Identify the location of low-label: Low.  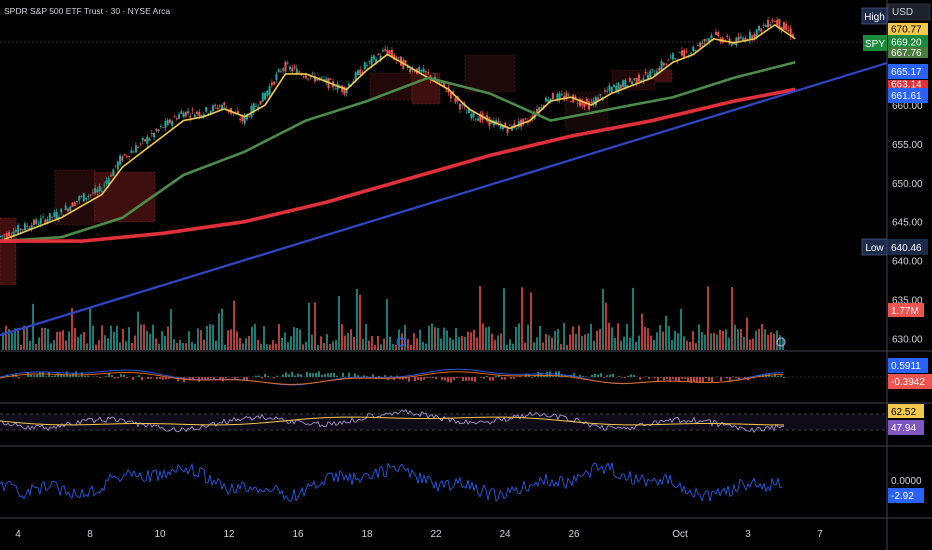
(874, 248).